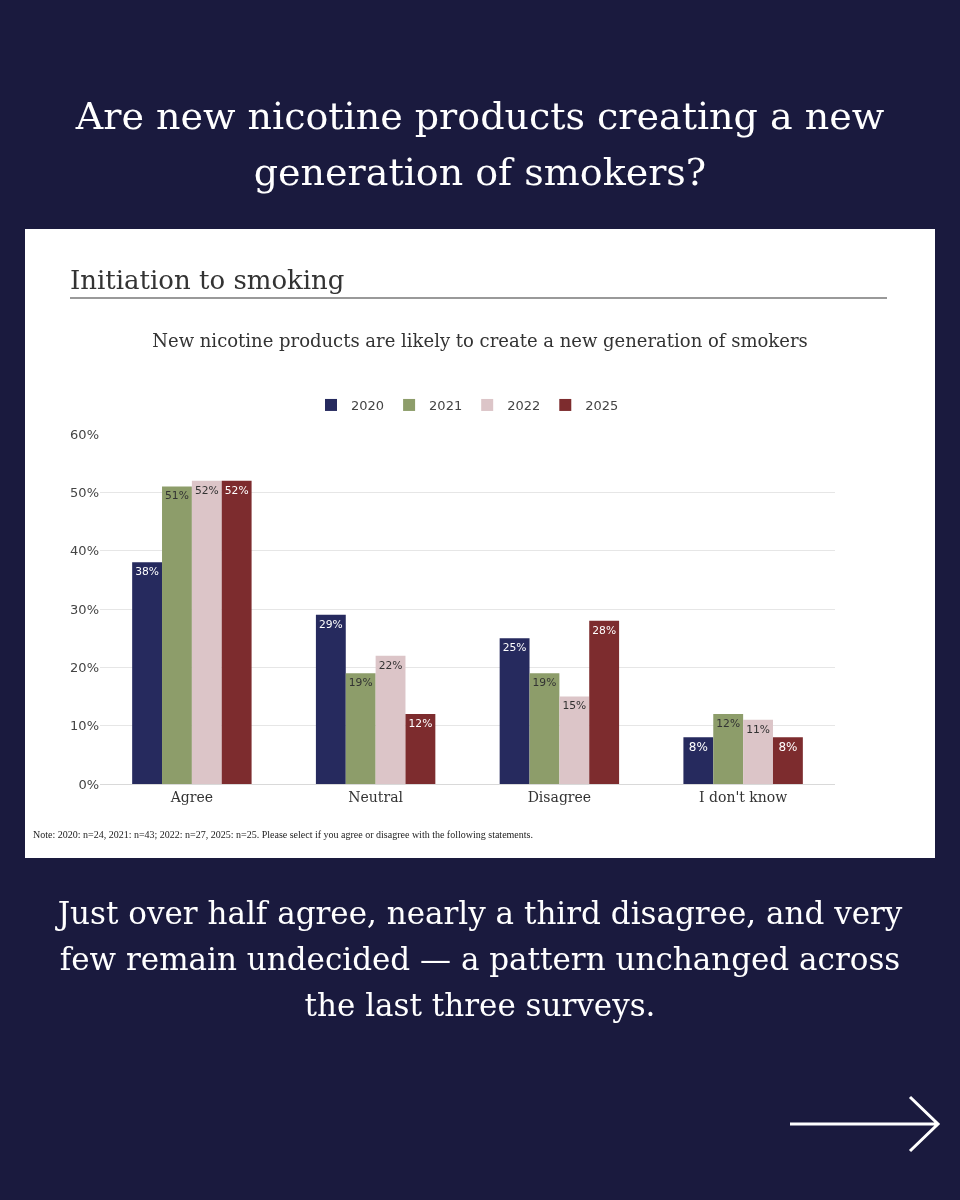  I want to click on legend-label: 2025, so click(602, 406).